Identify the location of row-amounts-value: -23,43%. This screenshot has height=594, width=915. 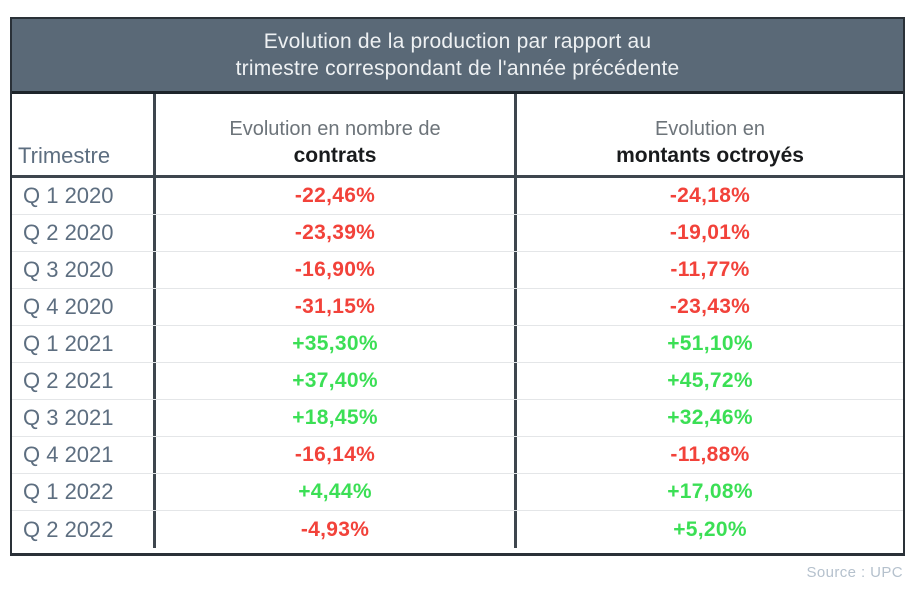
(708, 307).